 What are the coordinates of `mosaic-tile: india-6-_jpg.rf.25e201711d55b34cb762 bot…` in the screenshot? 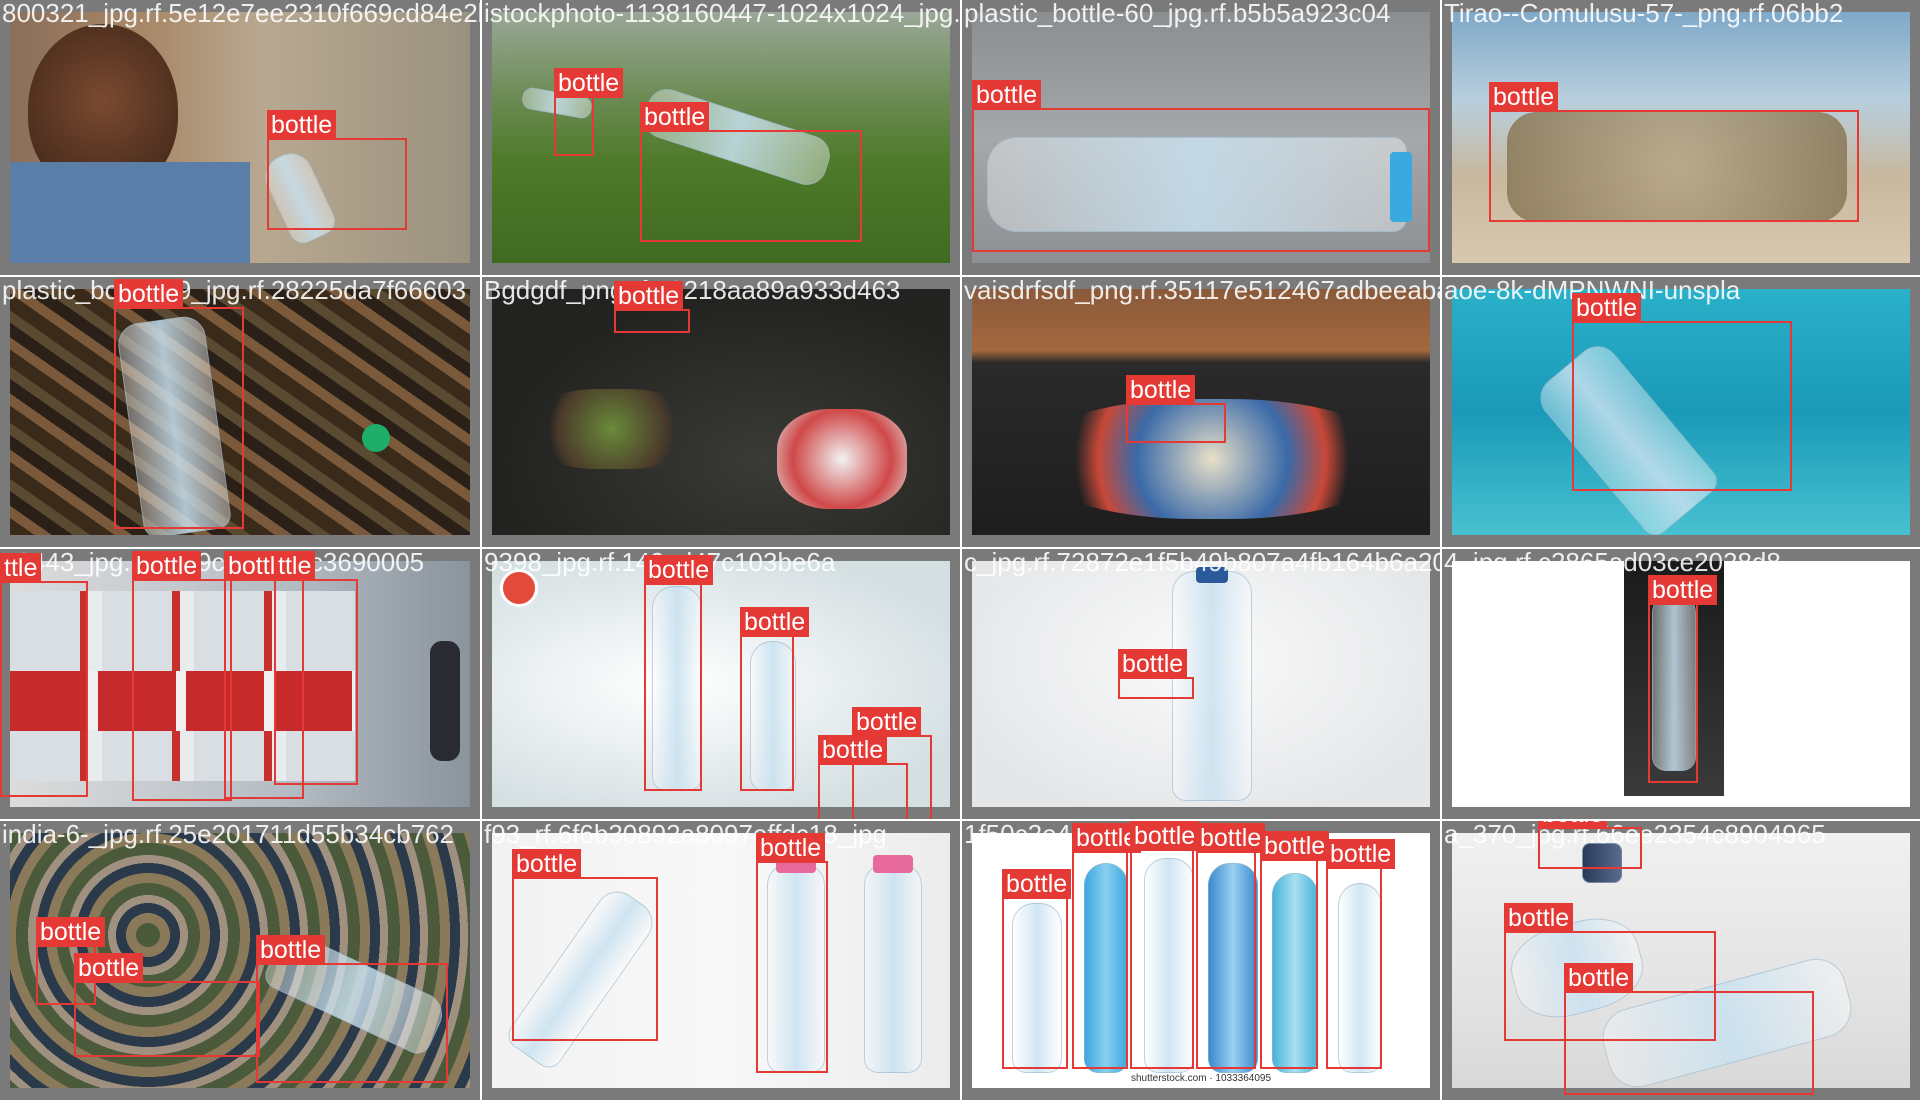 It's located at (240, 960).